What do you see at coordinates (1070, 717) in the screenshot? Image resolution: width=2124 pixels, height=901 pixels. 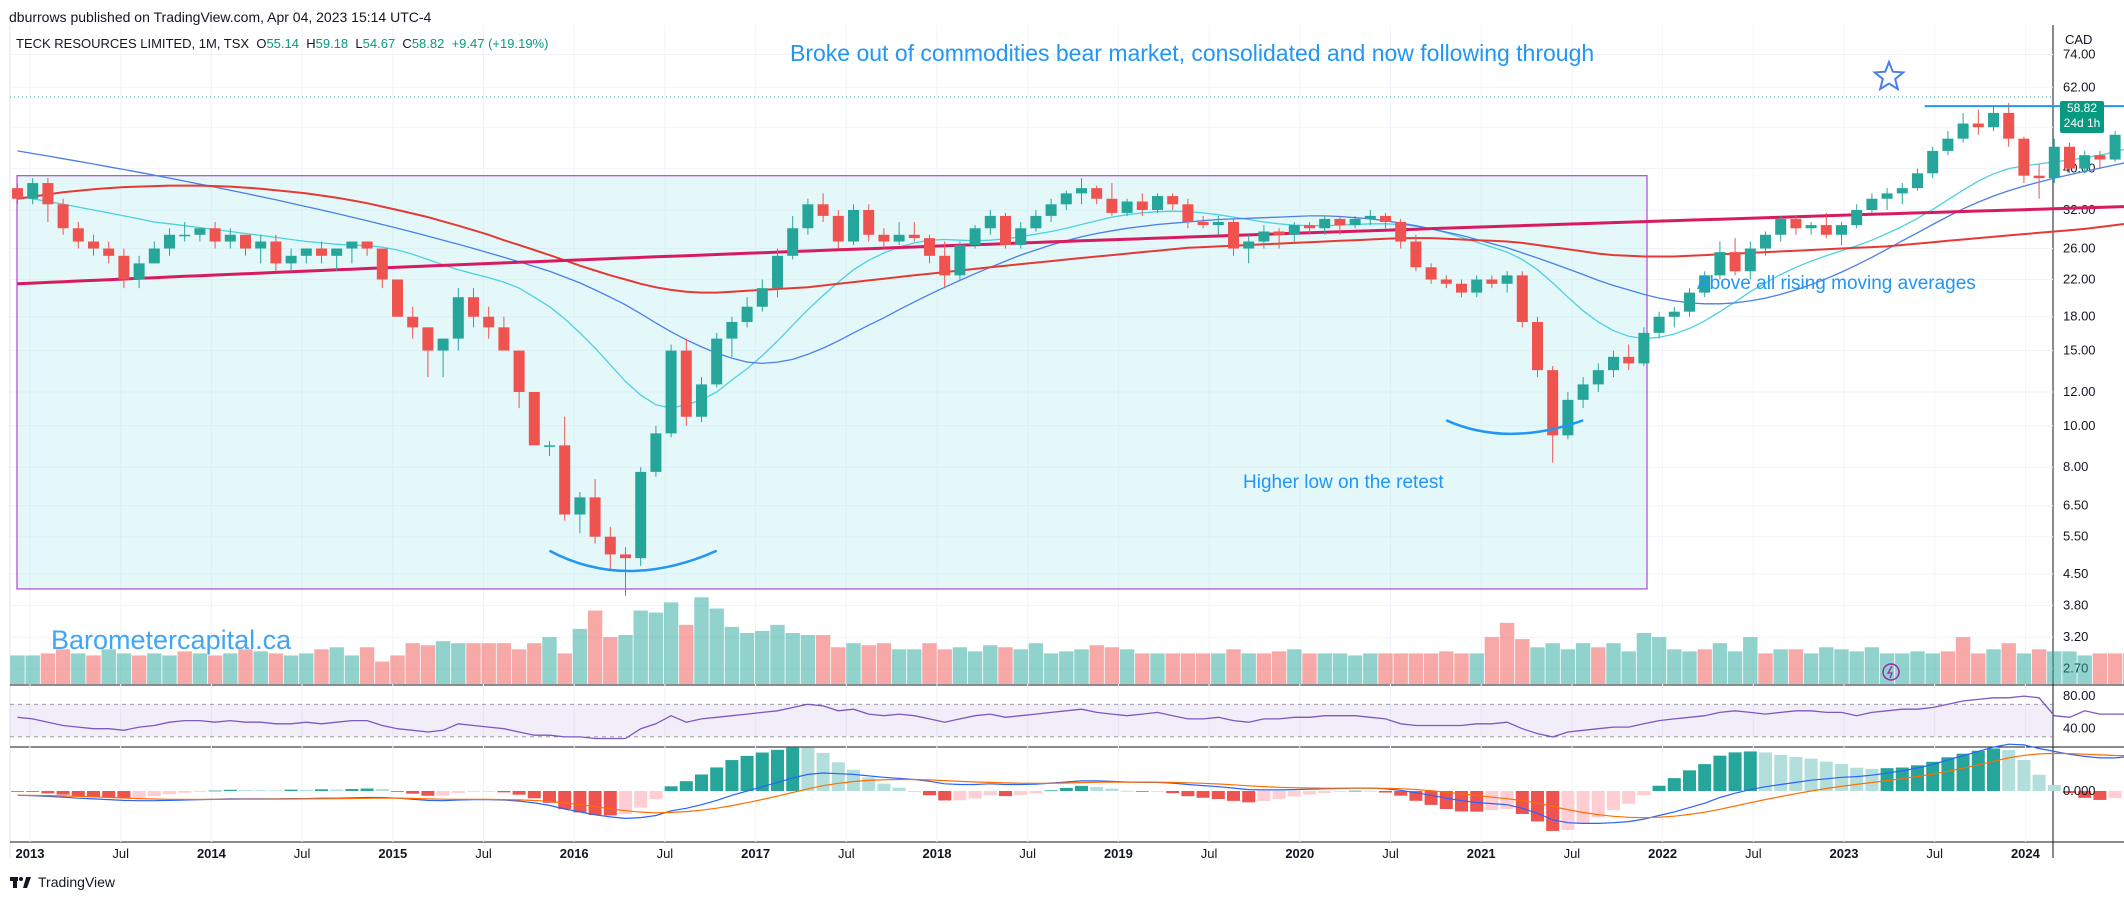 I see `rsi-line` at bounding box center [1070, 717].